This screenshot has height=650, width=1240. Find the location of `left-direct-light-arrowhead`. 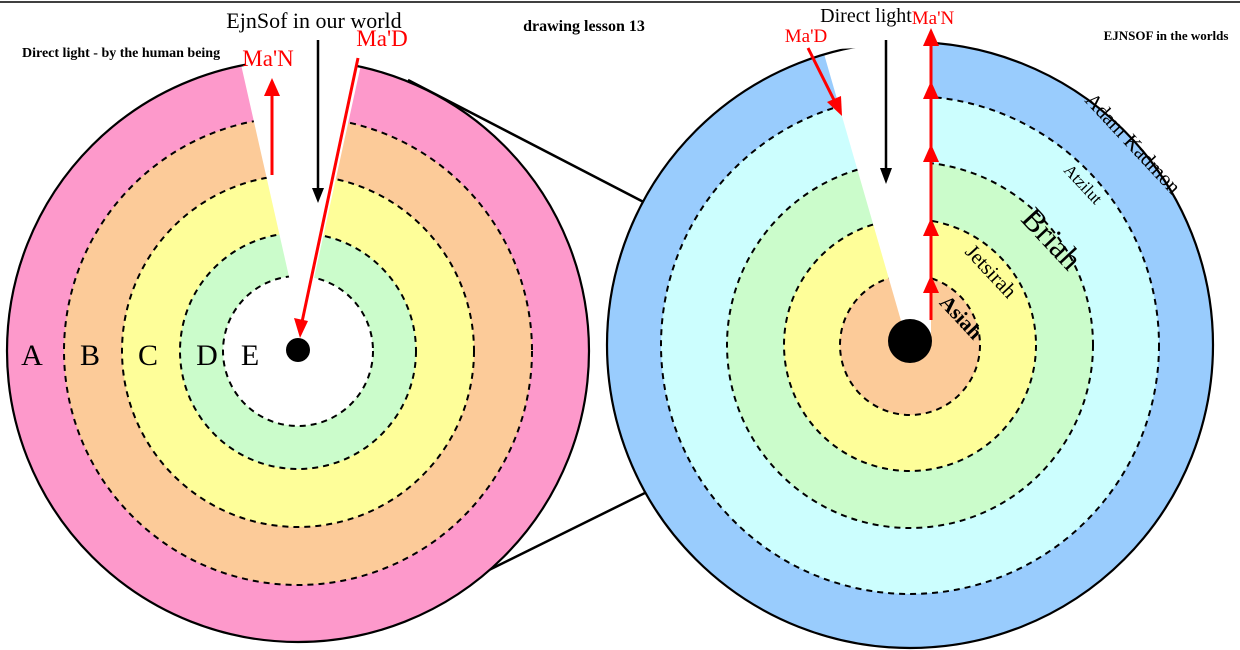

left-direct-light-arrowhead is located at coordinates (318, 195).